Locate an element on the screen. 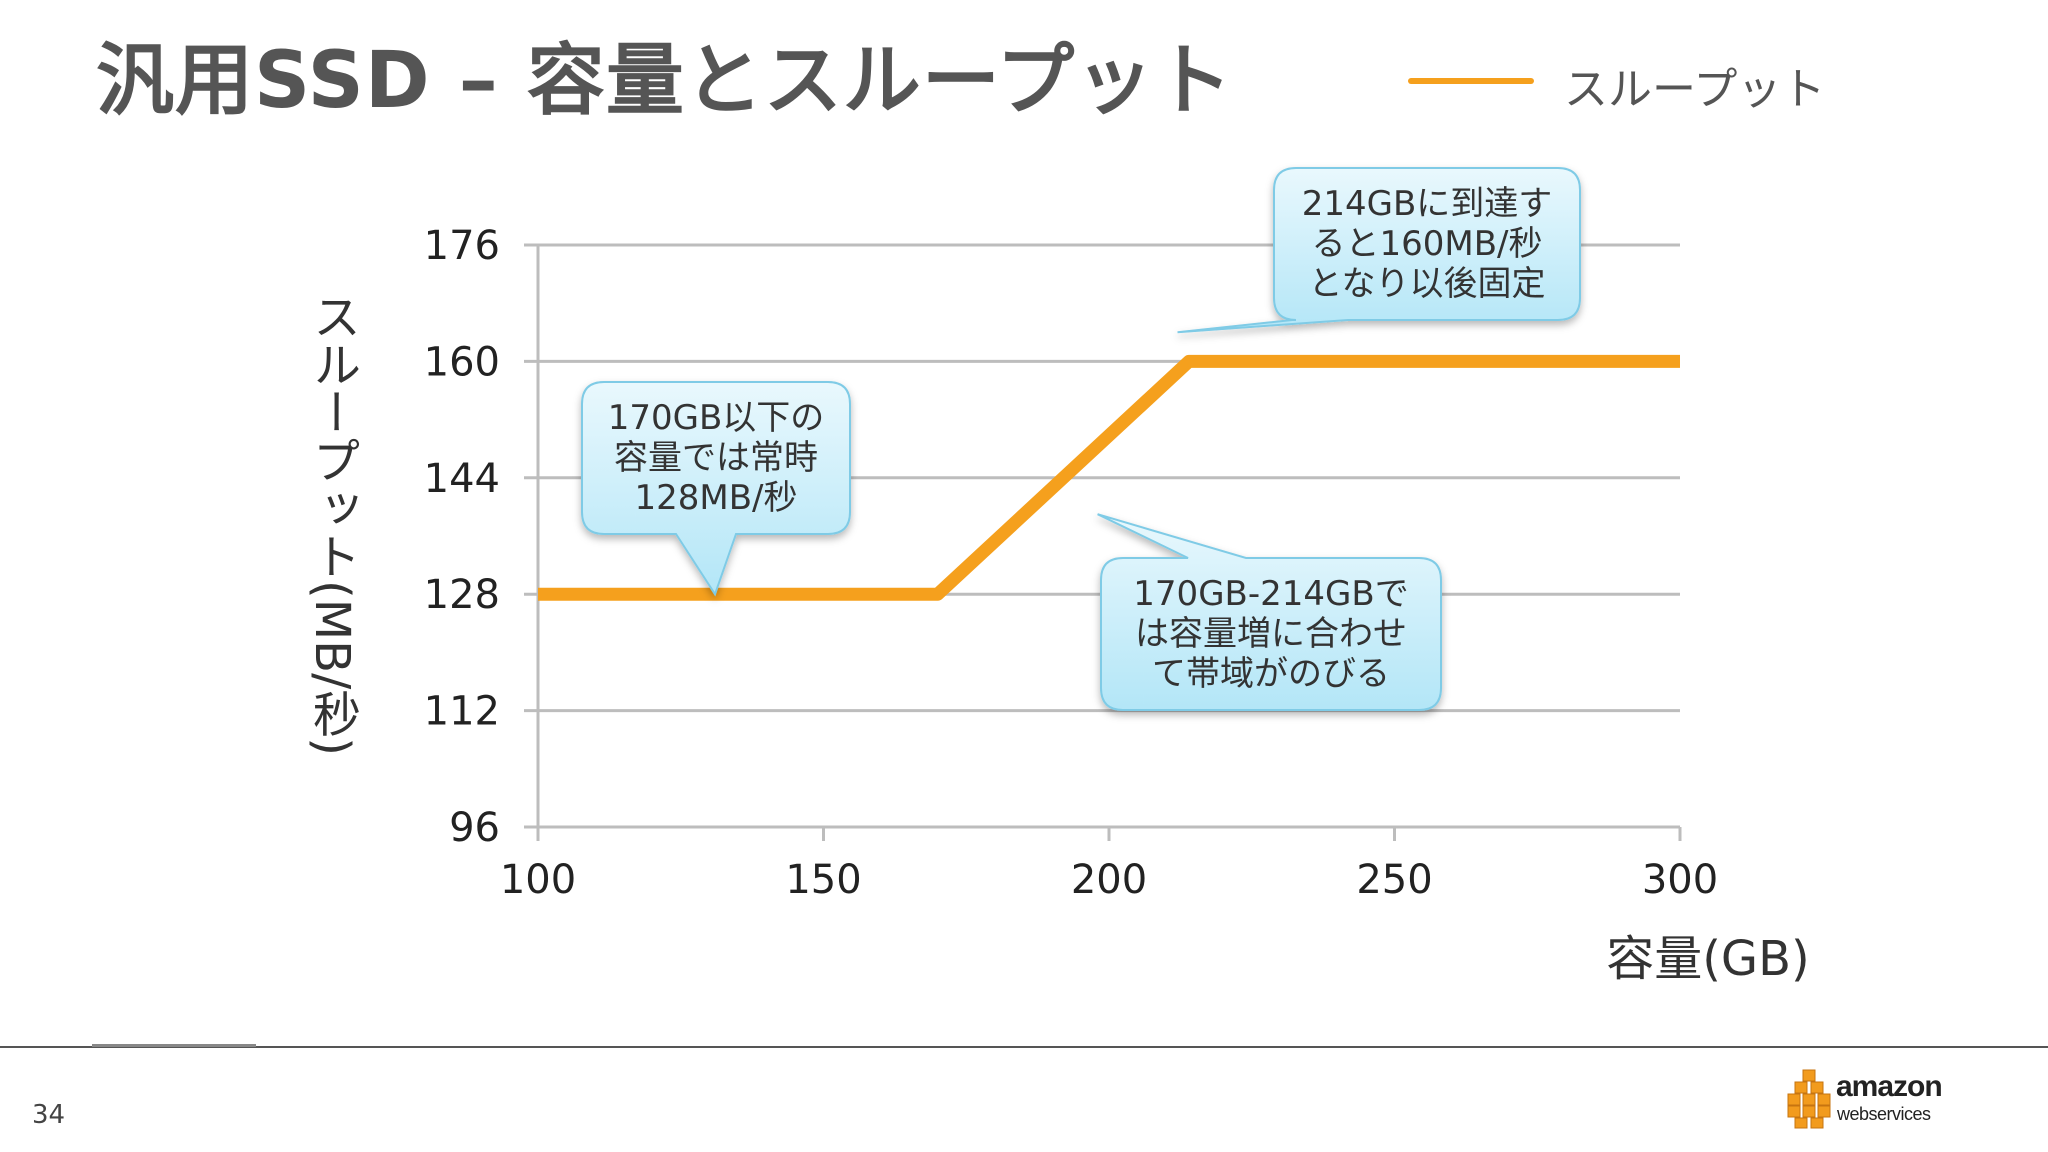  y-tick-label: 176 is located at coordinates (462, 246).